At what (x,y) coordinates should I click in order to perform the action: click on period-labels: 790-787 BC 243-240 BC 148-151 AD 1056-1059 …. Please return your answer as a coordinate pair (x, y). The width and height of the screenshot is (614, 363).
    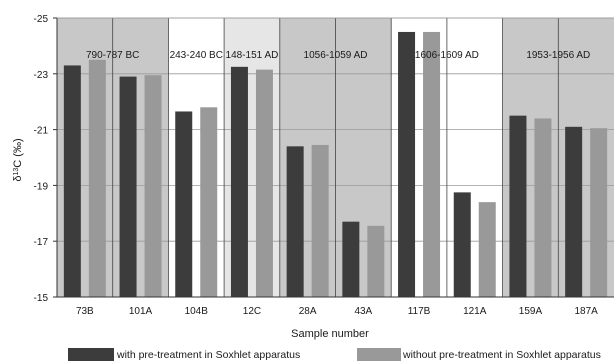
    Looking at the image, I should click on (338, 55).